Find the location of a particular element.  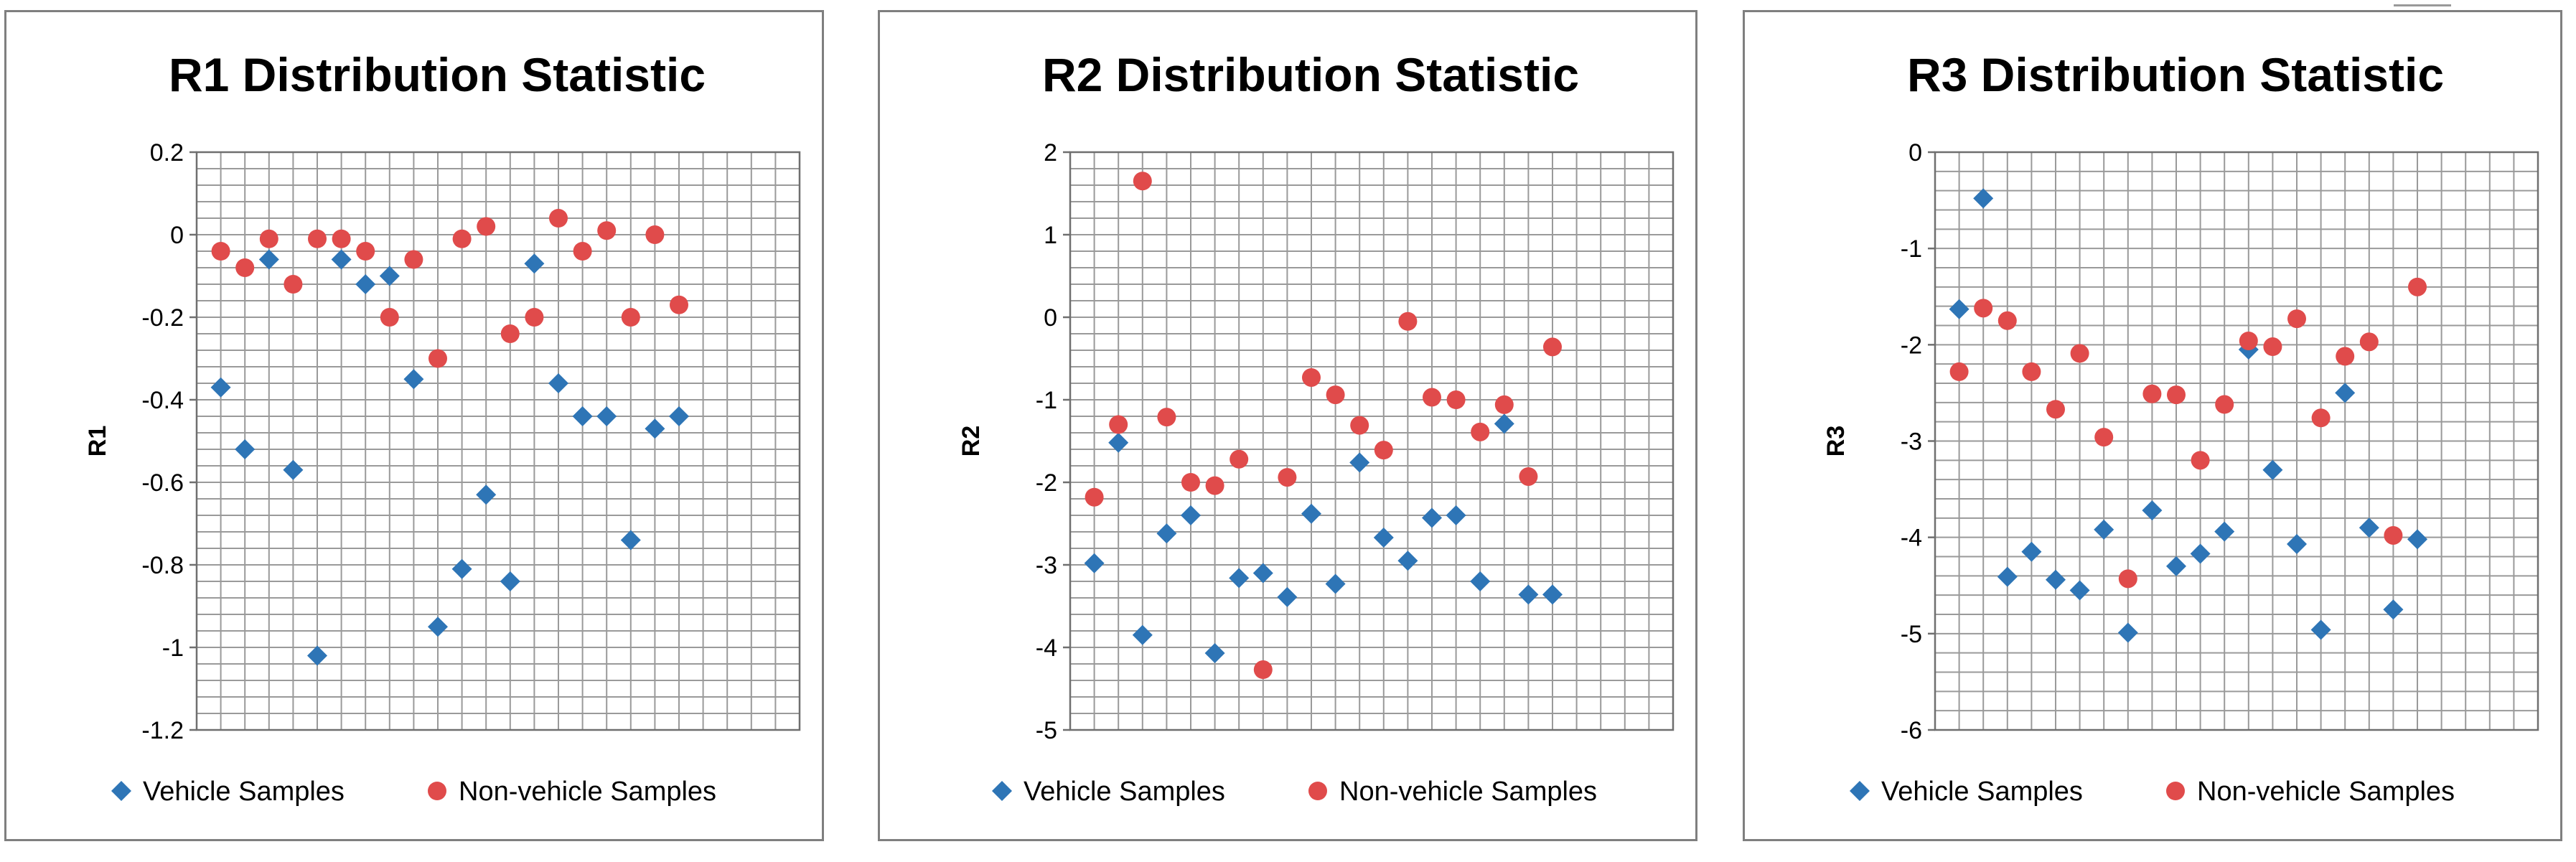

y-axis-label: R3 is located at coordinates (1836, 441).